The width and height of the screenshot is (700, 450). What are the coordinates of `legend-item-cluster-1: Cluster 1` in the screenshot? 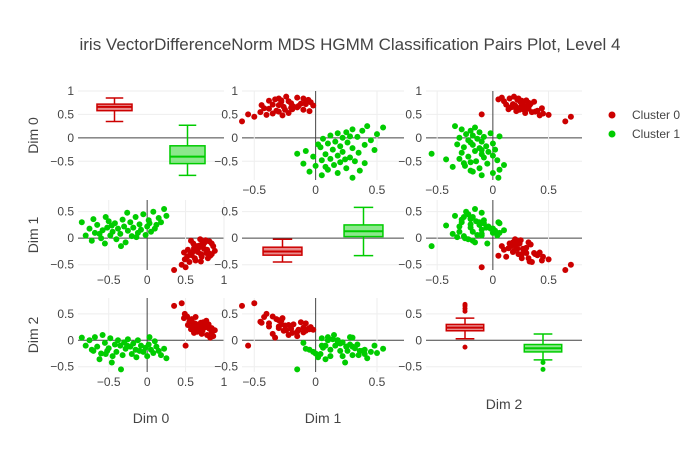 It's located at (644, 134).